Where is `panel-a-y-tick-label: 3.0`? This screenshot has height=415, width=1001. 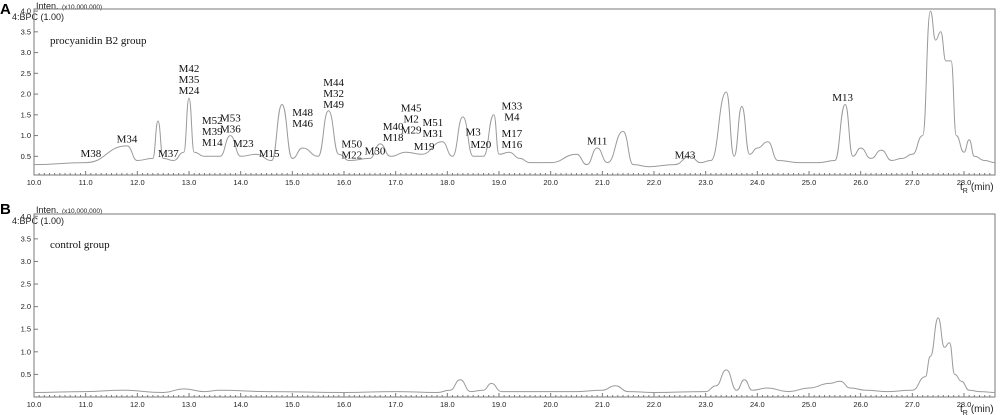
panel-a-y-tick-label: 3.0 is located at coordinates (26, 52).